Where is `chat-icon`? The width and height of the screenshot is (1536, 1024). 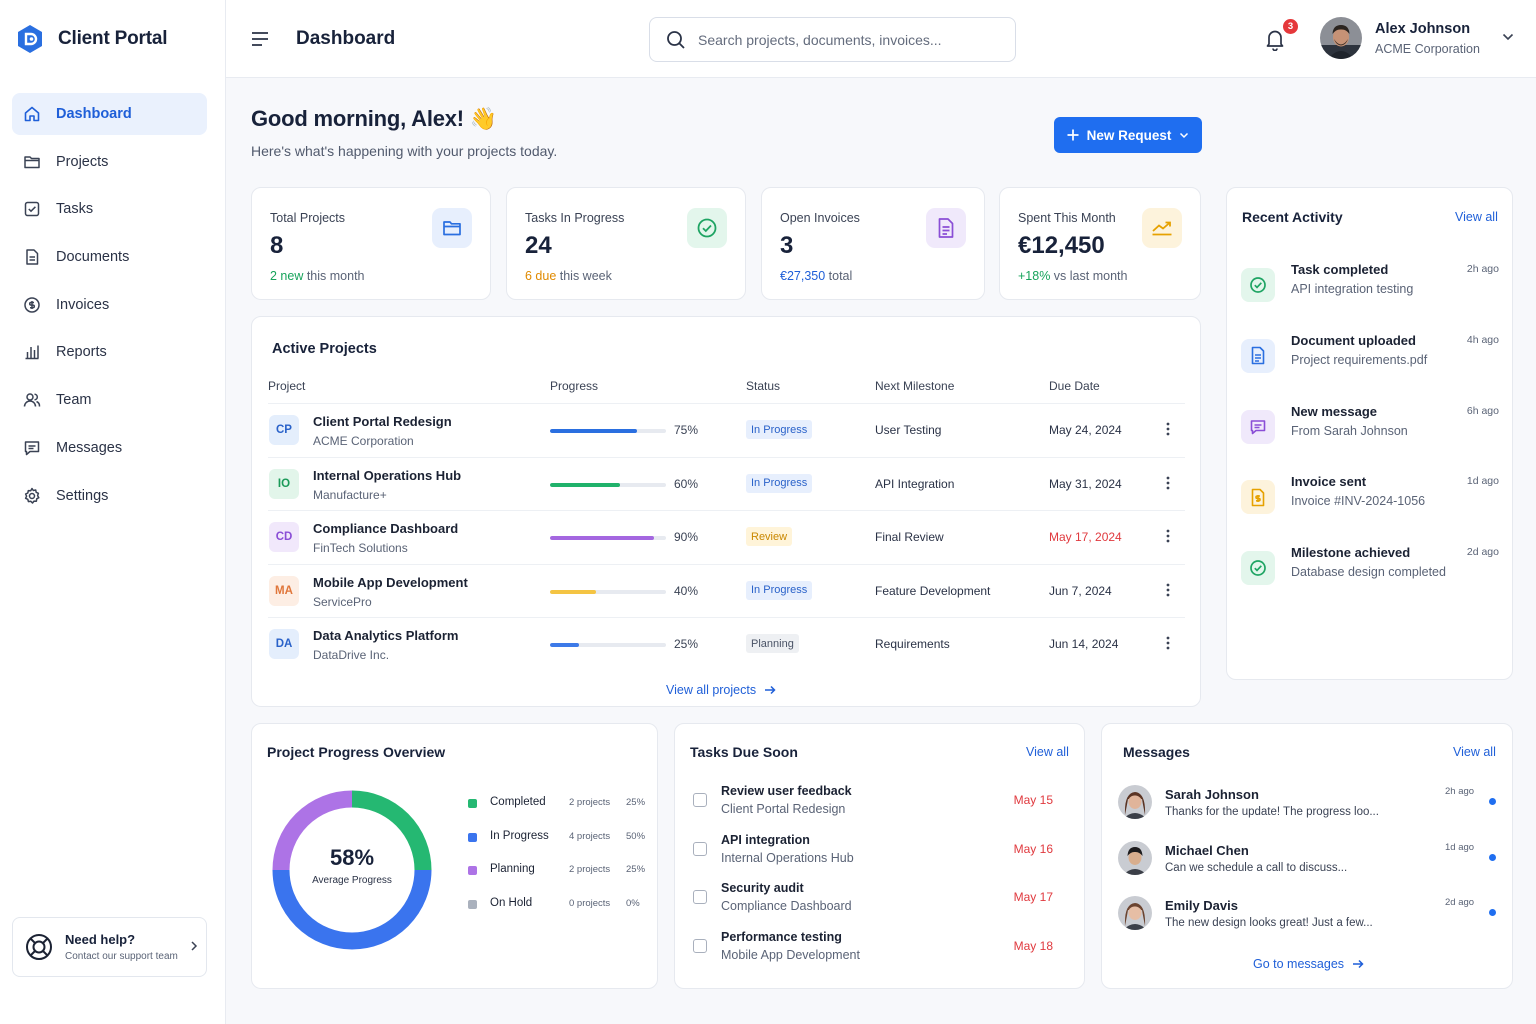
chat-icon is located at coordinates (32, 448).